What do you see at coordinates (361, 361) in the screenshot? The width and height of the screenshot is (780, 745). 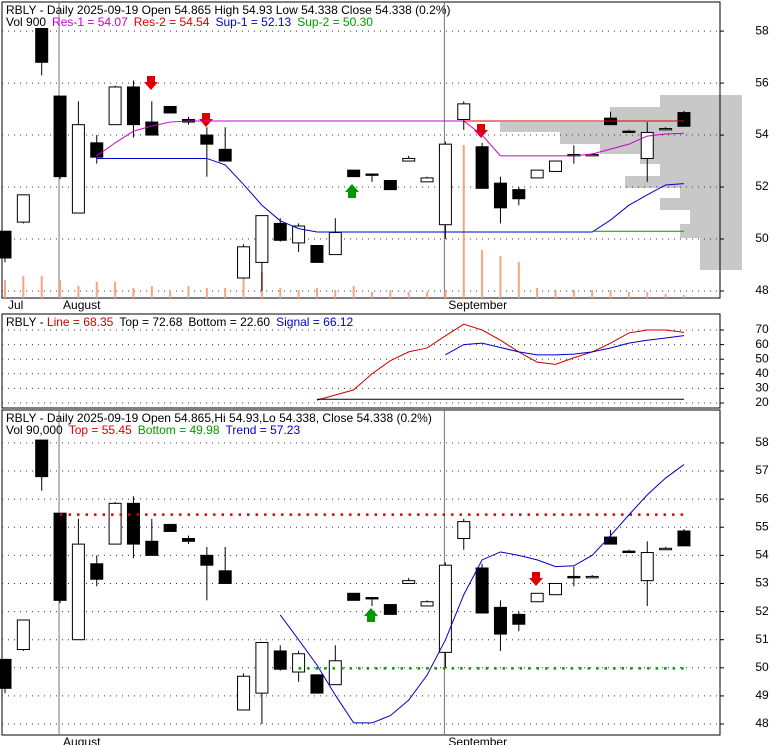 I see `panel-frame` at bounding box center [361, 361].